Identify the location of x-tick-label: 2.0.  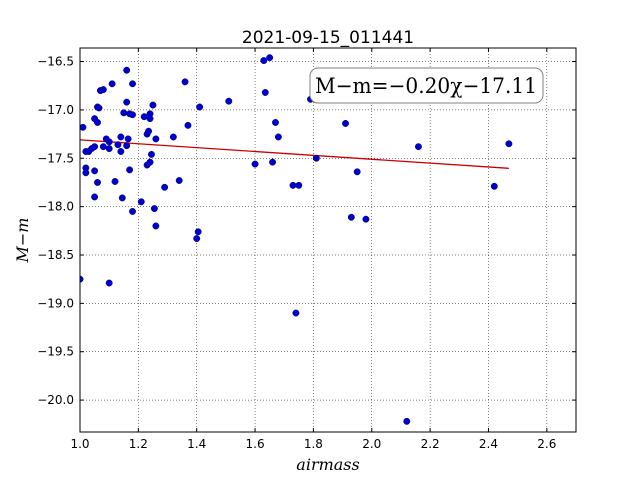
(371, 444).